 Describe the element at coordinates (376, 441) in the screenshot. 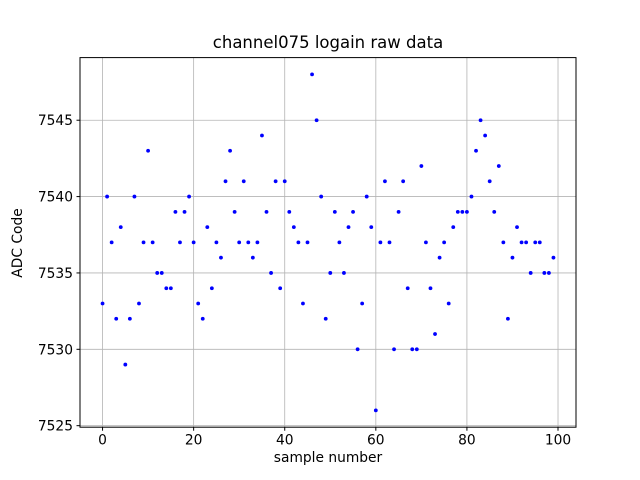

I see `x-tick-label: 60` at that location.